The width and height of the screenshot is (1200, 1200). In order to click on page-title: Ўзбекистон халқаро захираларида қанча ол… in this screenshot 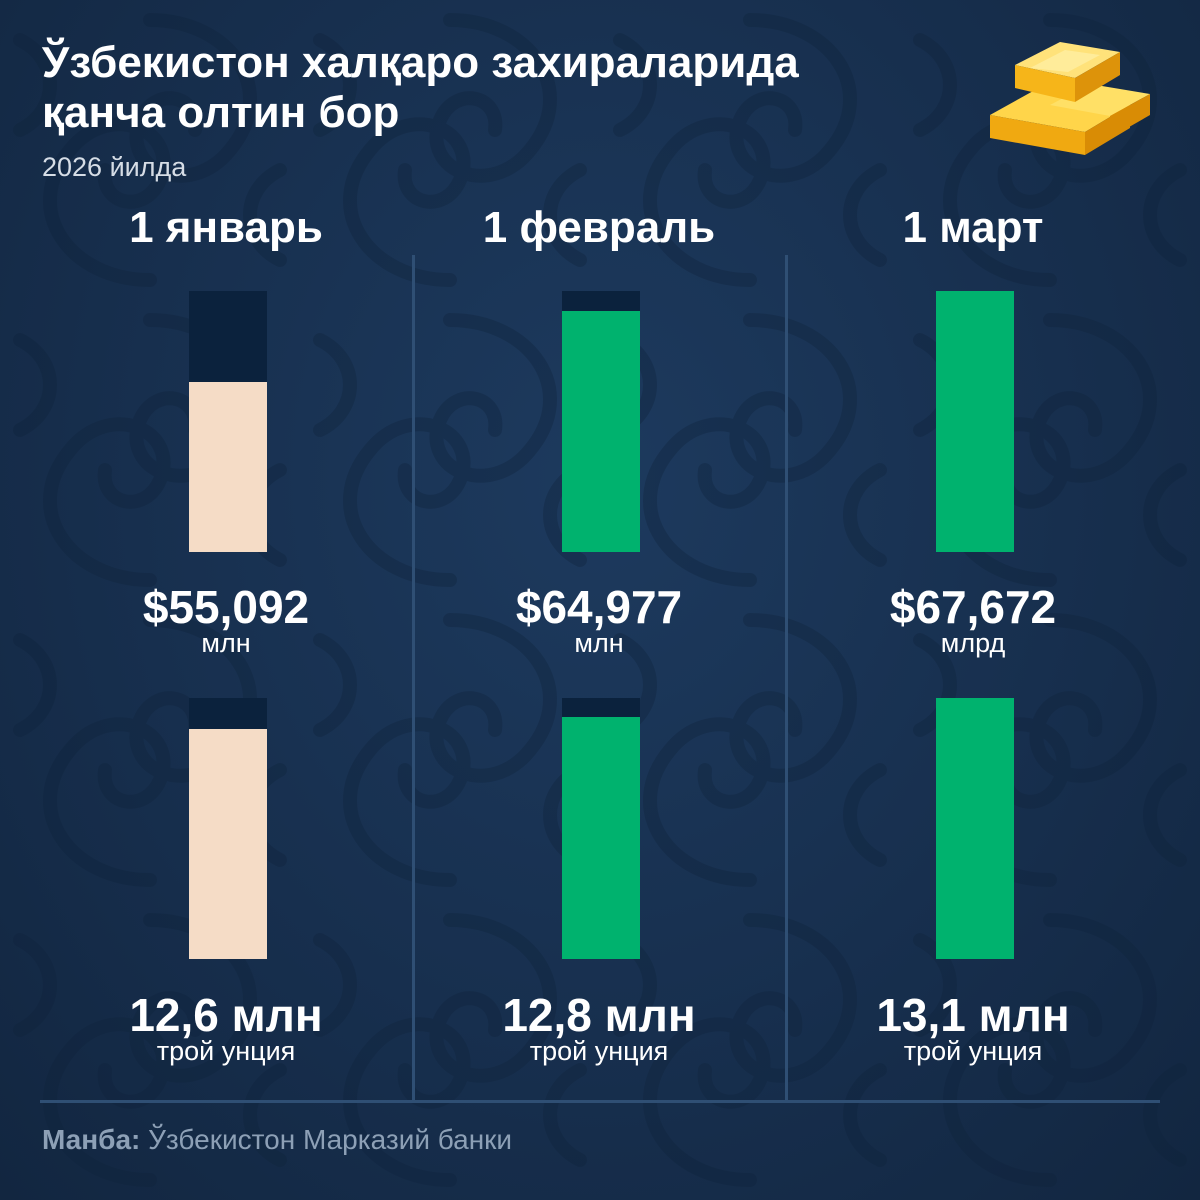, I will do `click(420, 87)`.